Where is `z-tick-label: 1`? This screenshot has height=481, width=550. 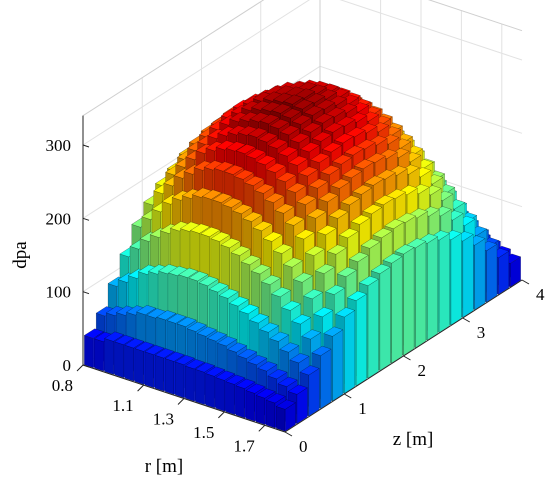
z-tick-label: 1 is located at coordinates (362, 408).